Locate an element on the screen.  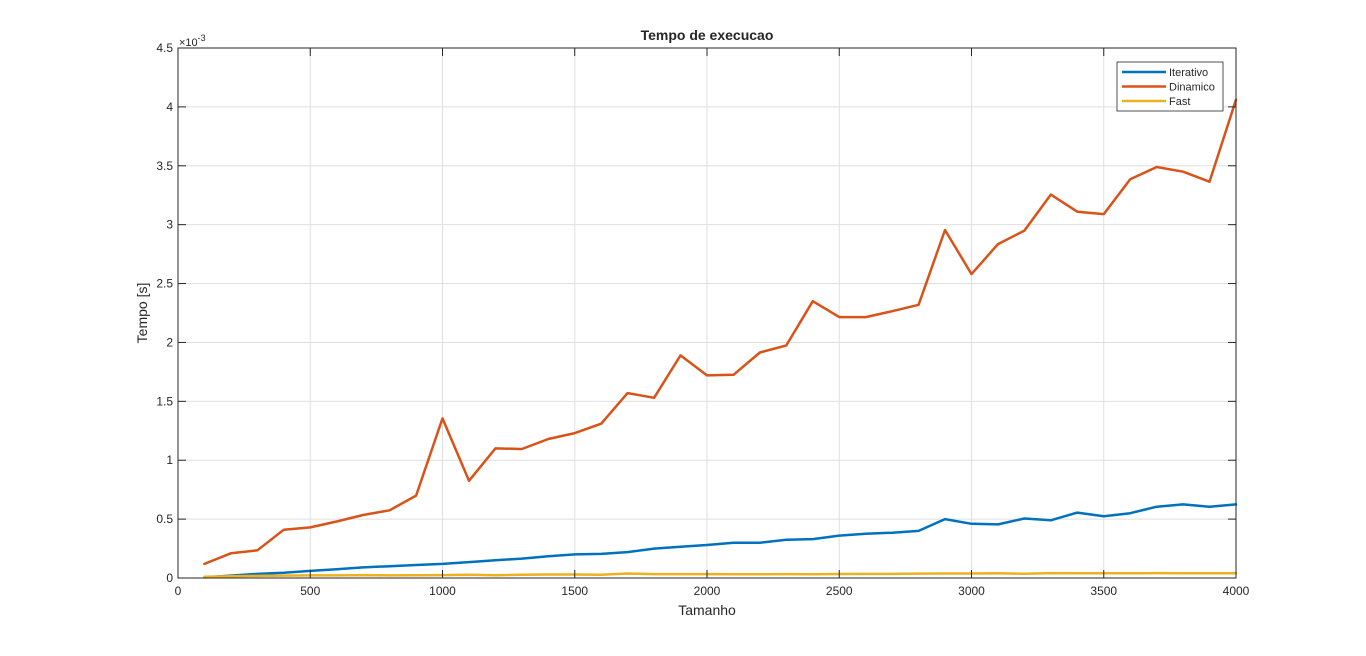
y-tick-label: 3 is located at coordinates (169, 225).